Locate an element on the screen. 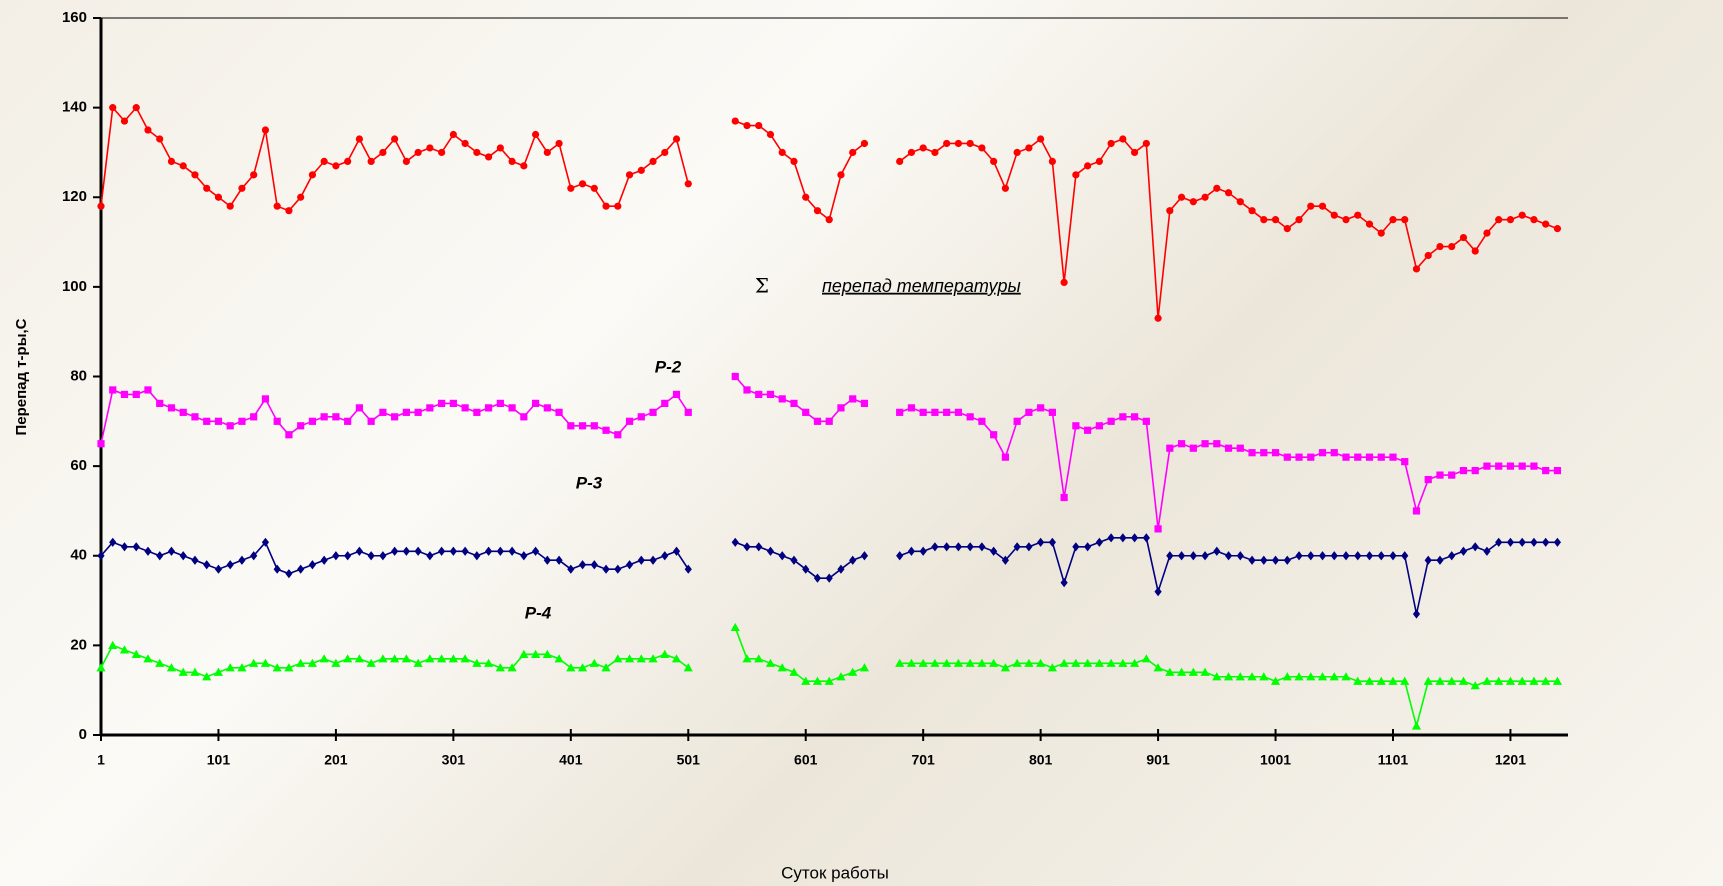 Image resolution: width=1723 pixels, height=886 pixels. x-tick-label: 601 is located at coordinates (806, 760).